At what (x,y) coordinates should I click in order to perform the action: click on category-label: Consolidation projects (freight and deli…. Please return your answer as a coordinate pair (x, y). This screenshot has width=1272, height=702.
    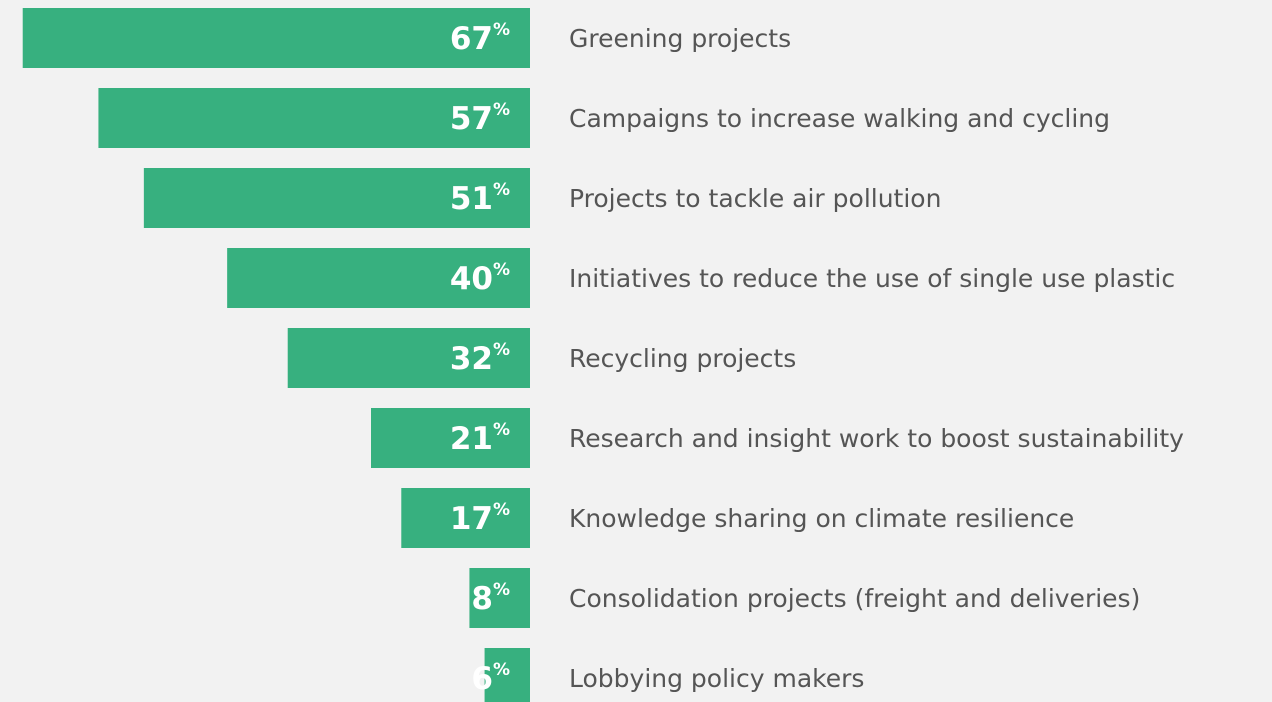
    Looking at the image, I should click on (854, 598).